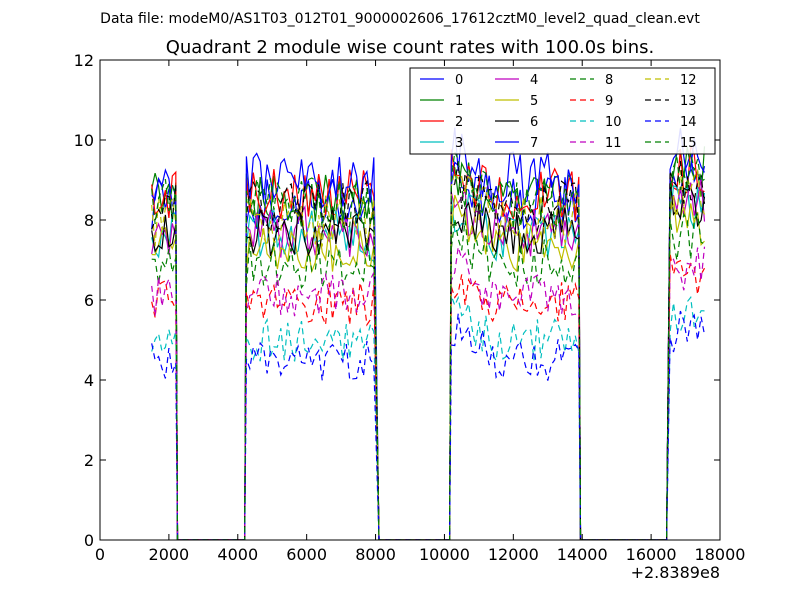 The image size is (800, 600). I want to click on legend-label-12: 12, so click(688, 80).